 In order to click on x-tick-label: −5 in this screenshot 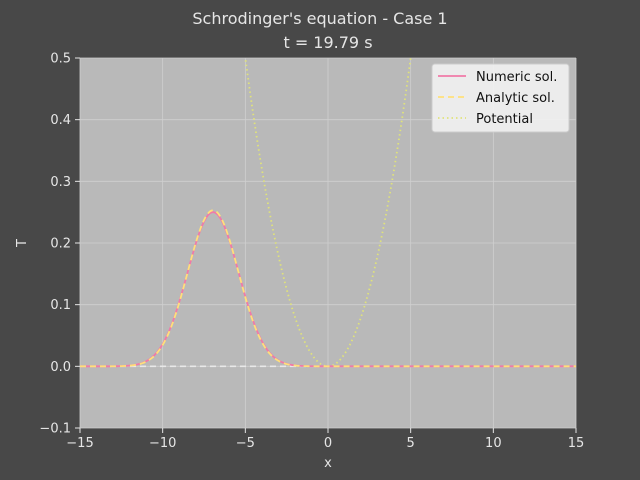, I will do `click(245, 443)`.